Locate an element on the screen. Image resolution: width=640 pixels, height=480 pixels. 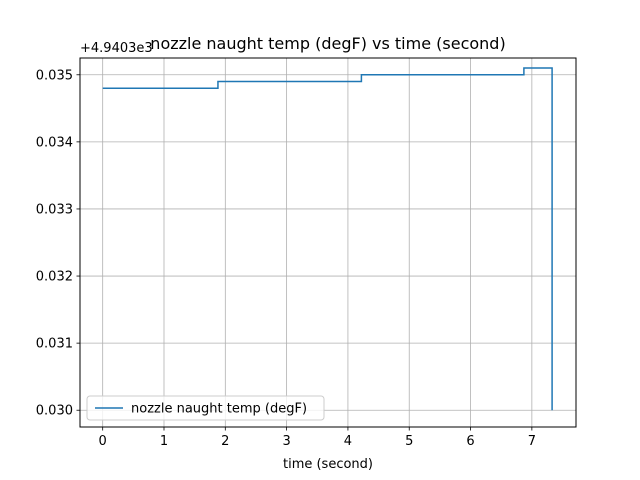
y-offset-text: +4.9403e3 is located at coordinates (116, 48).